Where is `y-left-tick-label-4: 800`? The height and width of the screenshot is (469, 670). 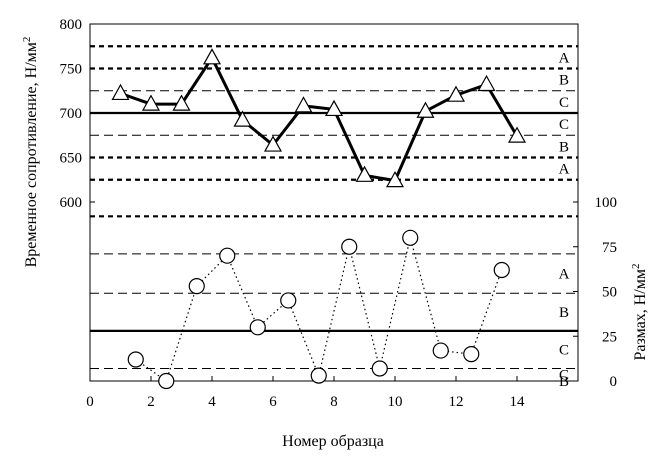 y-left-tick-label-4: 800 is located at coordinates (71, 25).